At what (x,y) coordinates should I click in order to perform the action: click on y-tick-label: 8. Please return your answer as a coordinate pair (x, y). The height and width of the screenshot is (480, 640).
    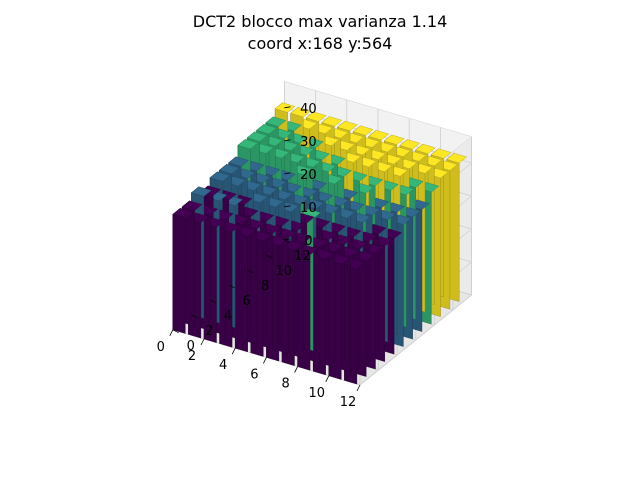
    Looking at the image, I should click on (265, 286).